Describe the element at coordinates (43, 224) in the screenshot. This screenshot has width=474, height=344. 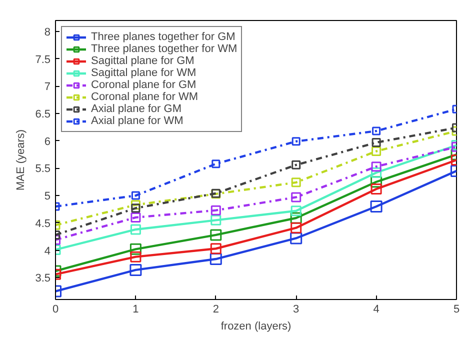
I see `y-tick-label: 4.5` at that location.